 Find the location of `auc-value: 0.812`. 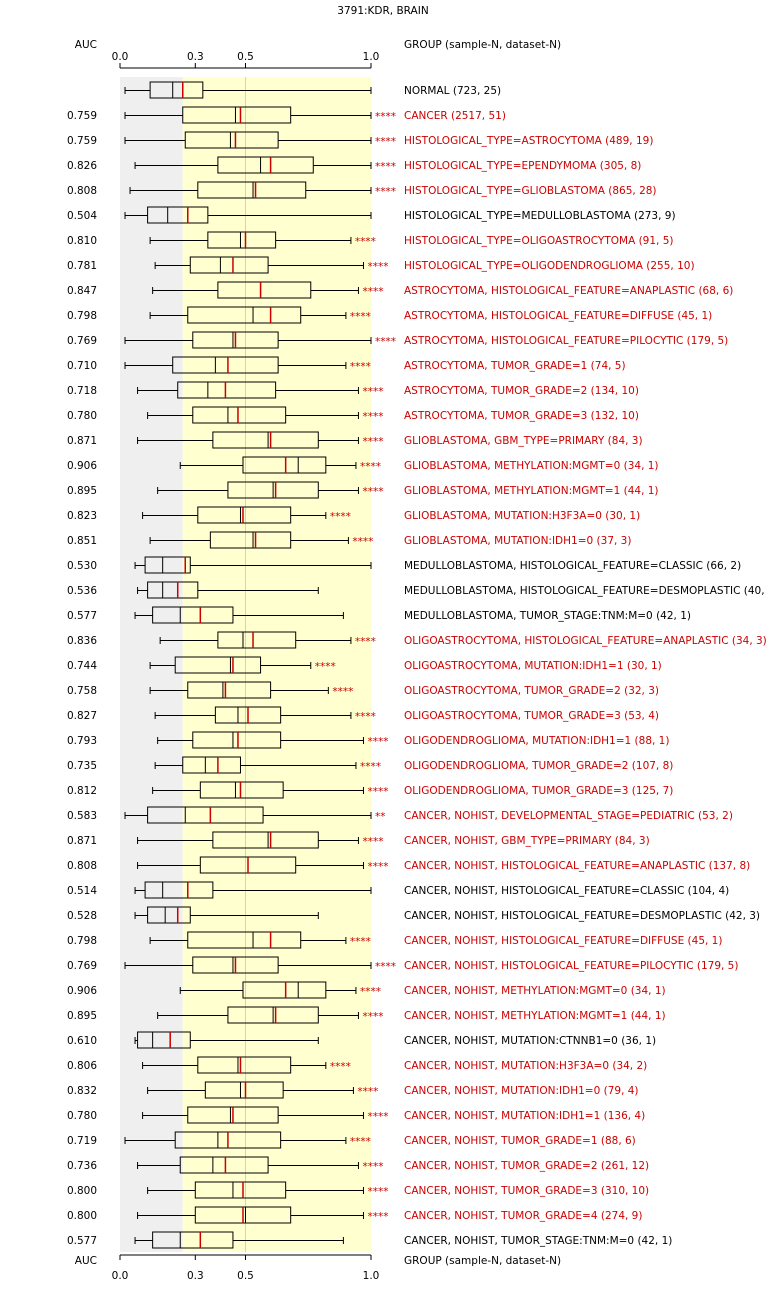

auc-value: 0.812 is located at coordinates (82, 791).